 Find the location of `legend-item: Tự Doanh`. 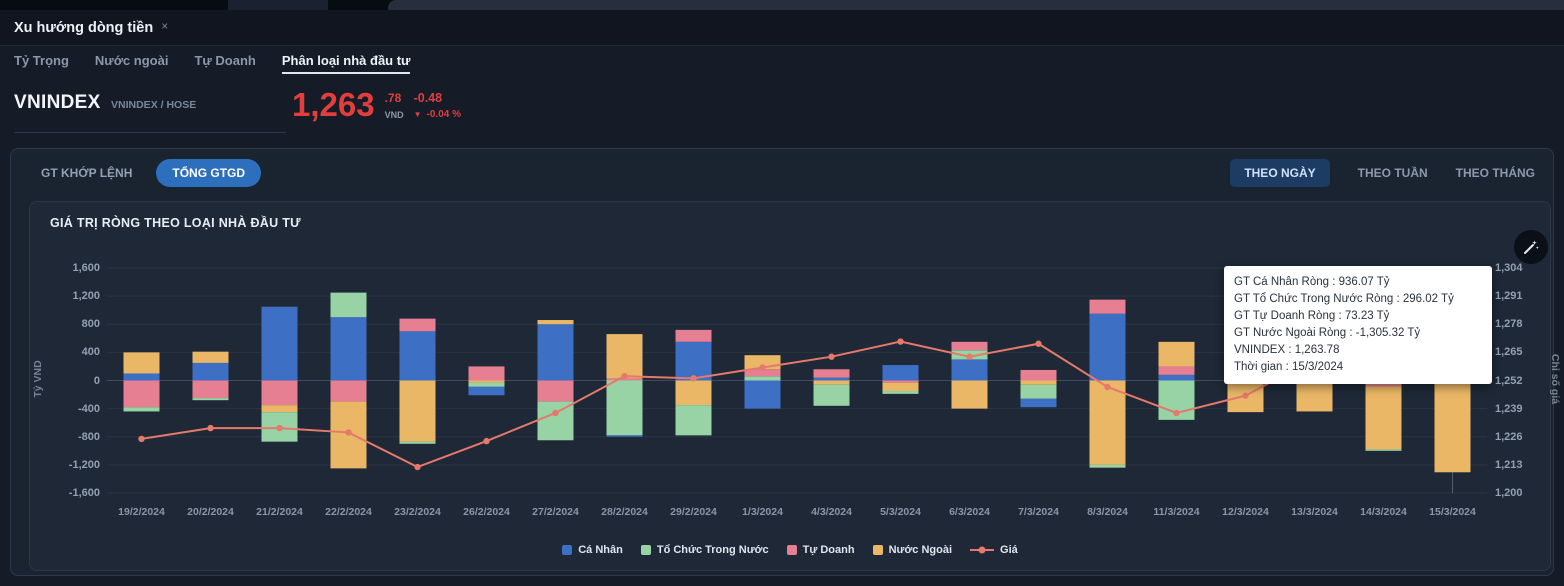

legend-item: Tự Doanh is located at coordinates (820, 550).